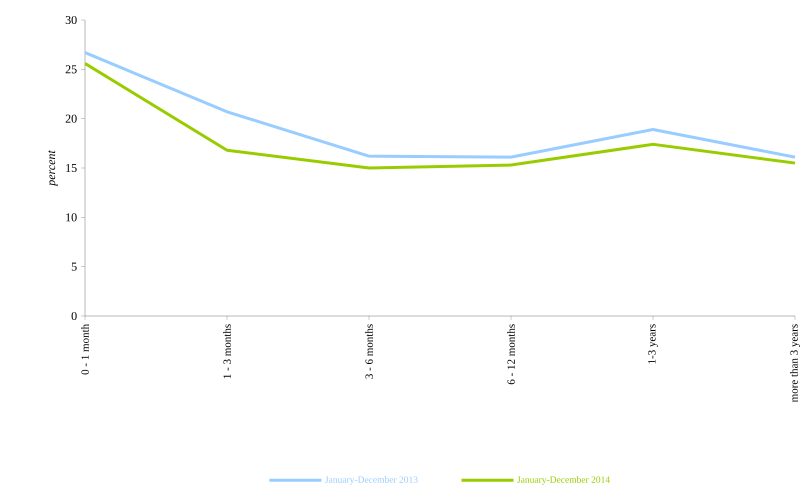  What do you see at coordinates (71, 217) in the screenshot?
I see `y-tick-label: 10` at bounding box center [71, 217].